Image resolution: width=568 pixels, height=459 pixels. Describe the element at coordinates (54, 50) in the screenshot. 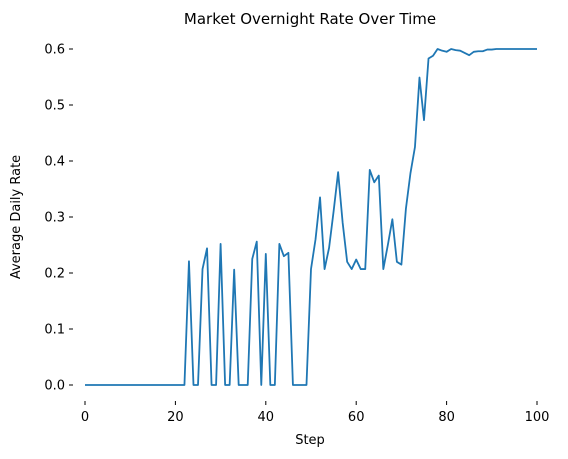

I see `y-tick-label: 0.6` at that location.